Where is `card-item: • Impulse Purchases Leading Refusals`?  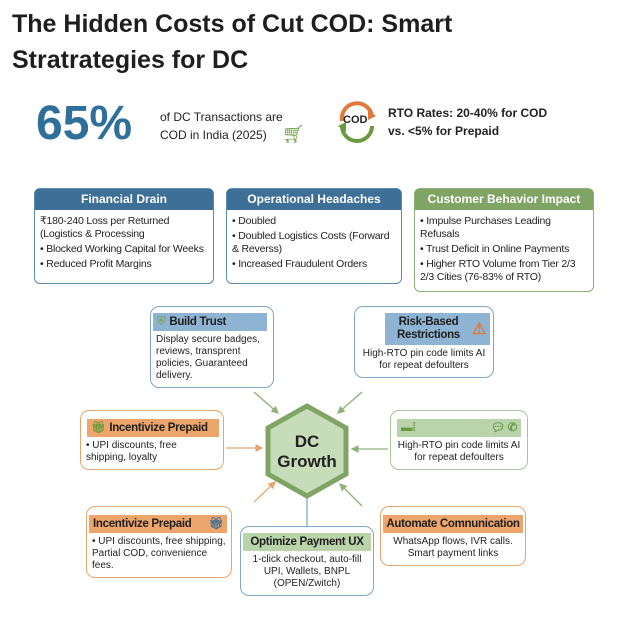
card-item: • Impulse Purchases Leading Refusals is located at coordinates (485, 227).